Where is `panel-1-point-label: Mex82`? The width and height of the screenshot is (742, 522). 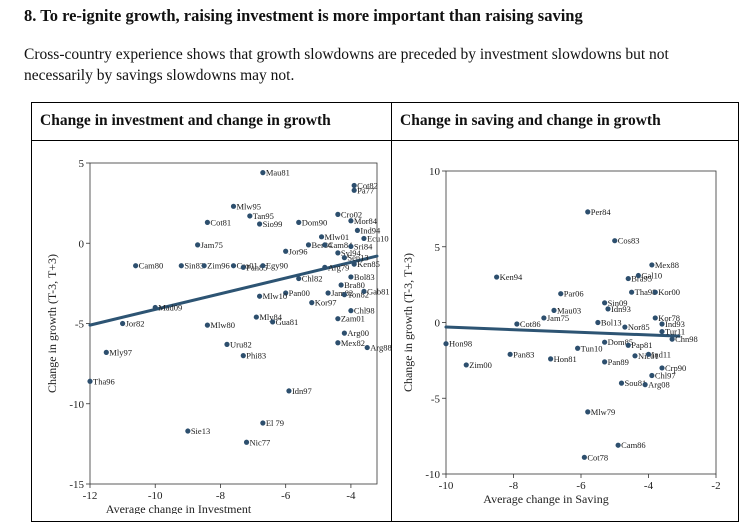 panel-1-point-label: Mex82 is located at coordinates (353, 343).